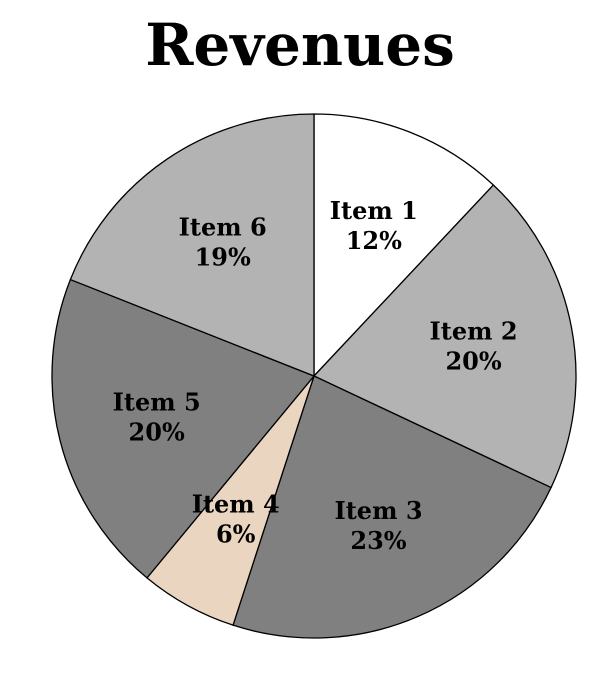  I want to click on slice-value-label-1: 12%, so click(374, 240).